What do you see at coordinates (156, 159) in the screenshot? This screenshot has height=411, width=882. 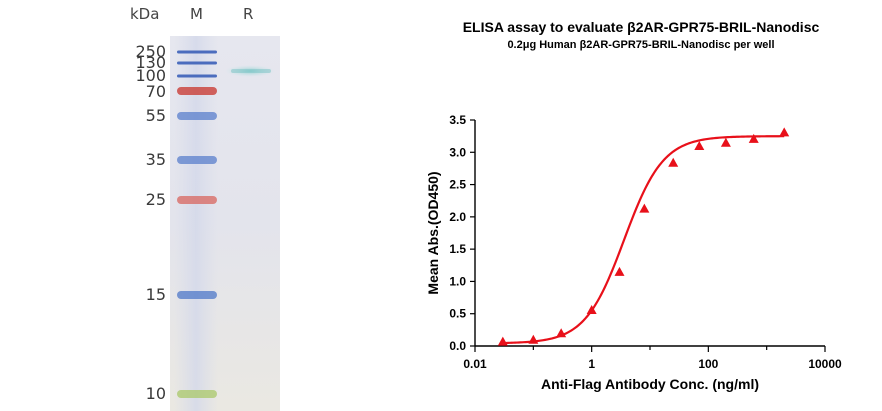 I see `marker-label-35: 35` at bounding box center [156, 159].